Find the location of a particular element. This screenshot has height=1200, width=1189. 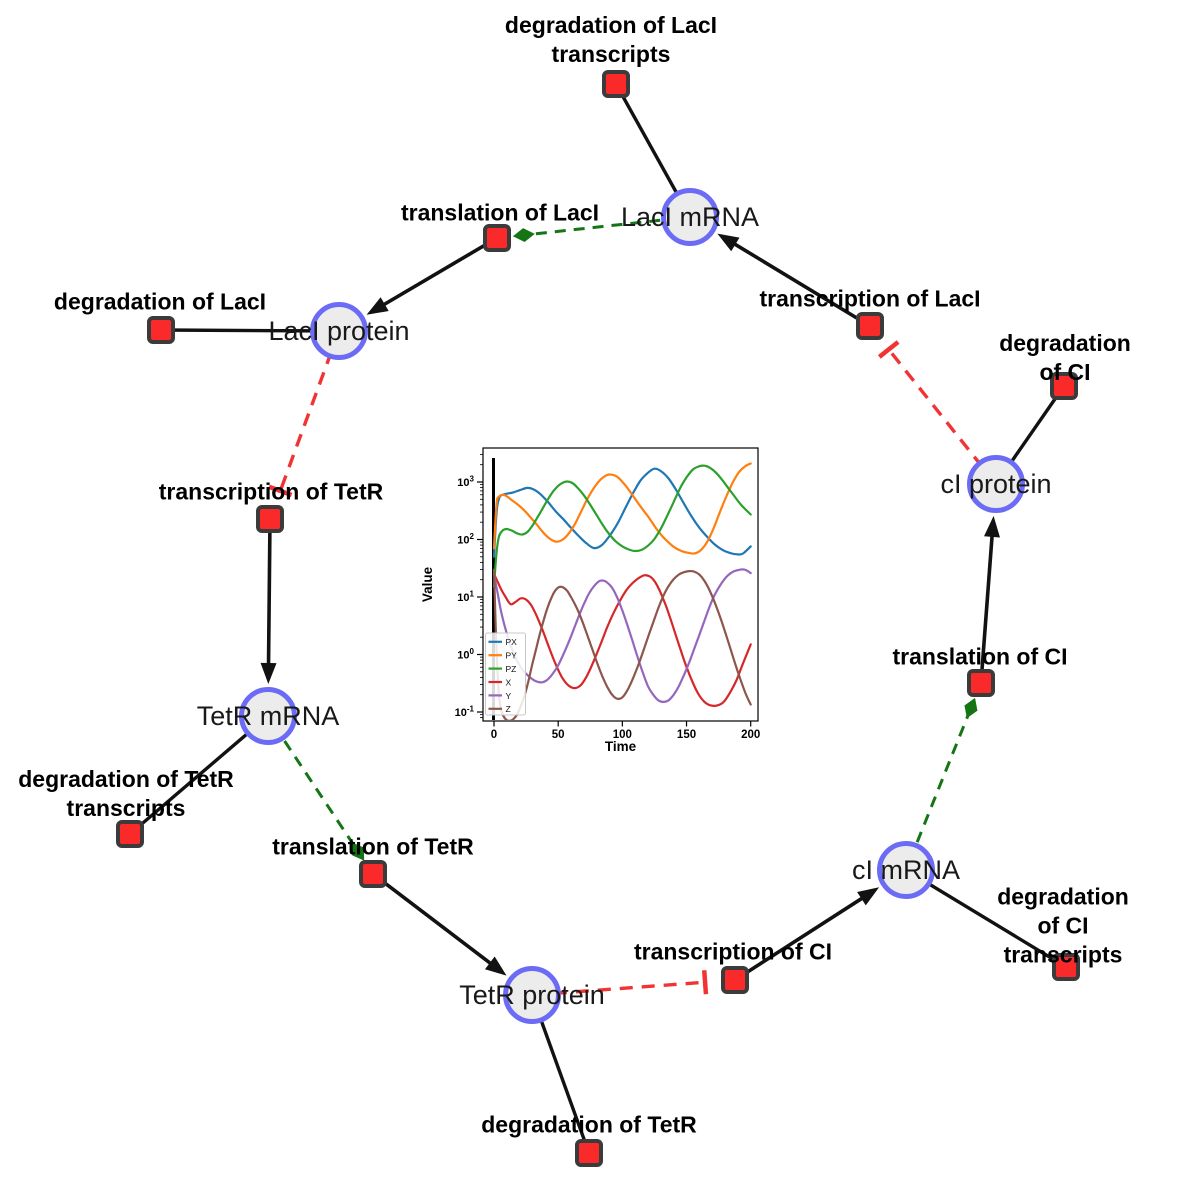

edge-deg-ci-transcripts-ci-mrna is located at coordinates (986, 918).